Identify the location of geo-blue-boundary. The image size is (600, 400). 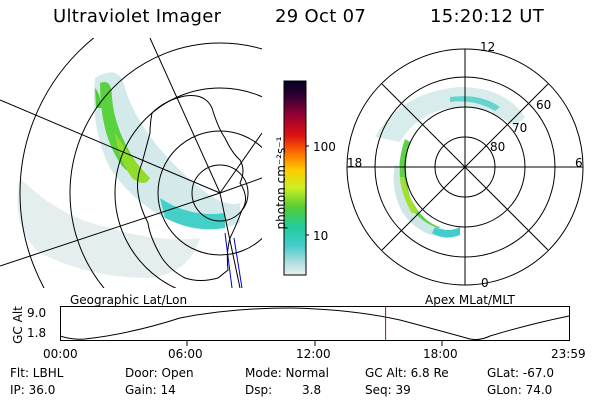
(233, 260).